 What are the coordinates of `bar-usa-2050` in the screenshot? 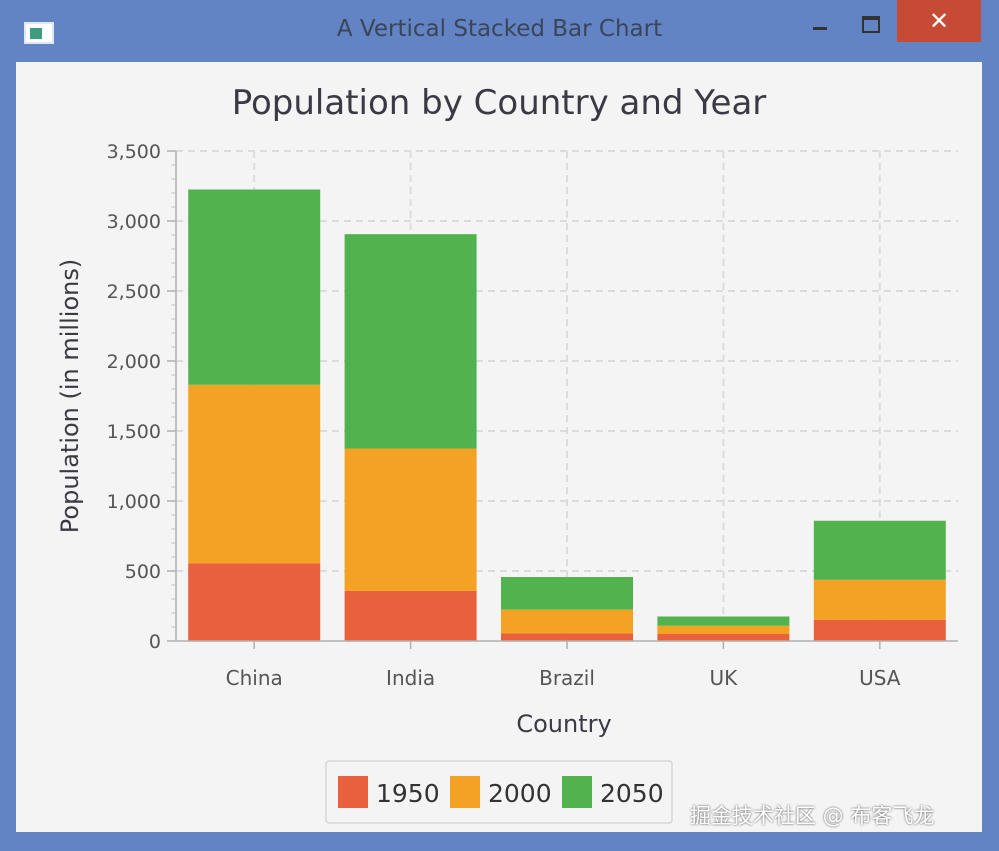 It's located at (879, 550).